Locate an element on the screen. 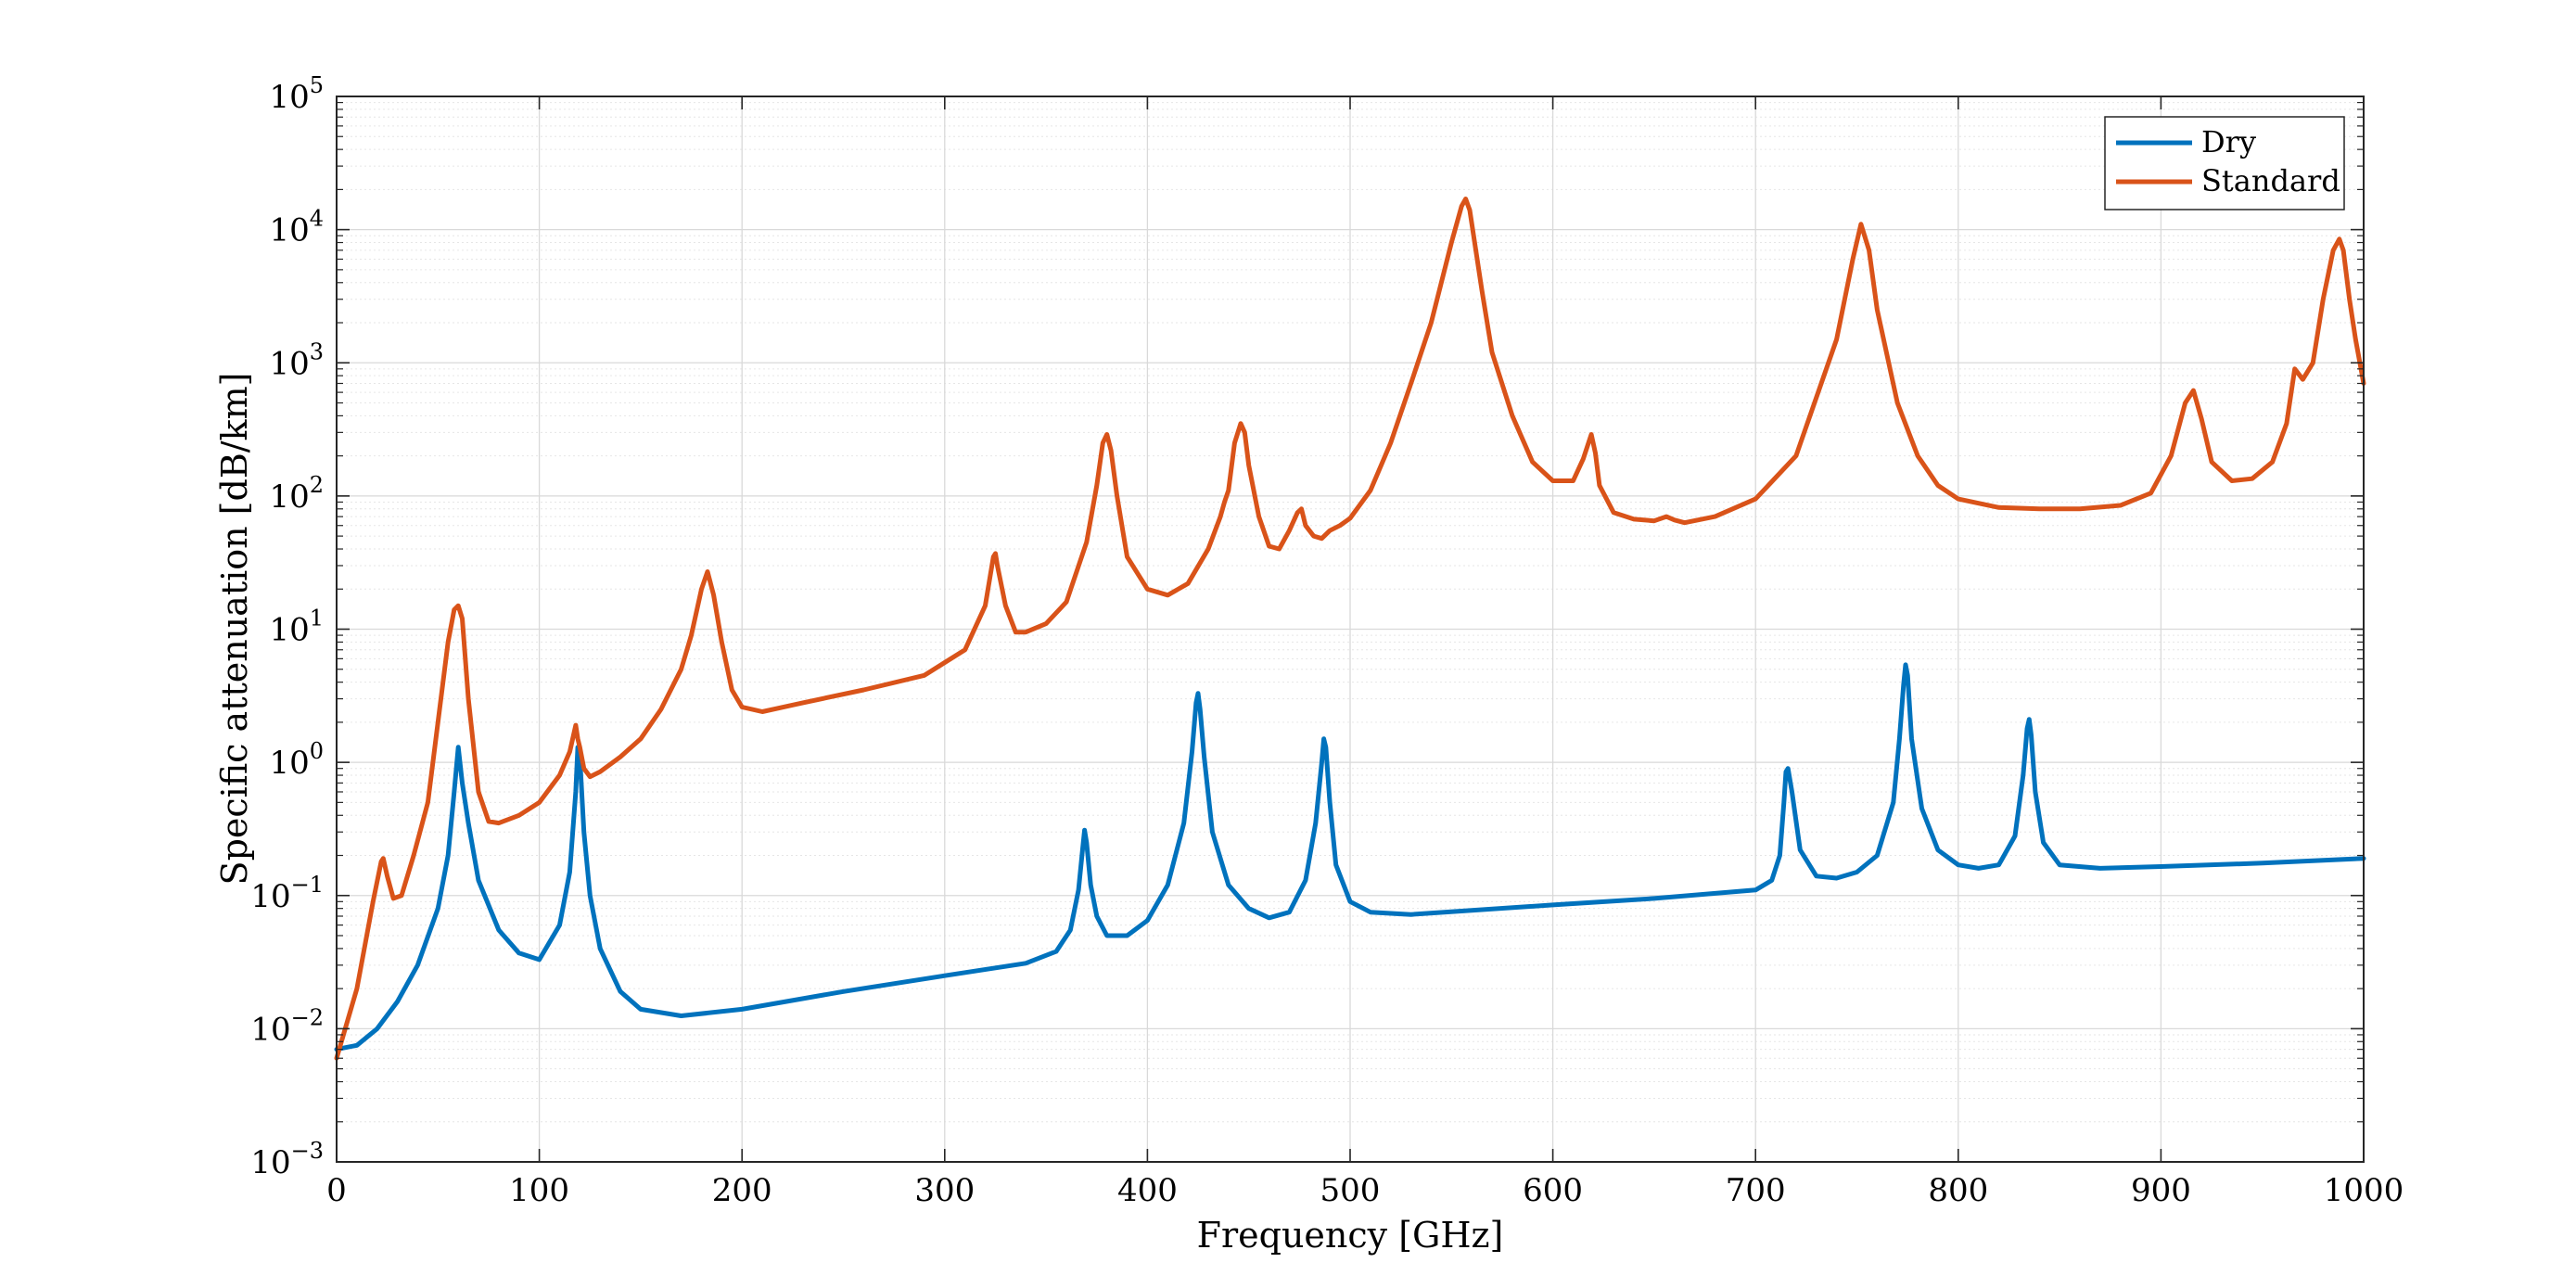 The image size is (2576, 1288). x-tick-label: 200 is located at coordinates (742, 1190).